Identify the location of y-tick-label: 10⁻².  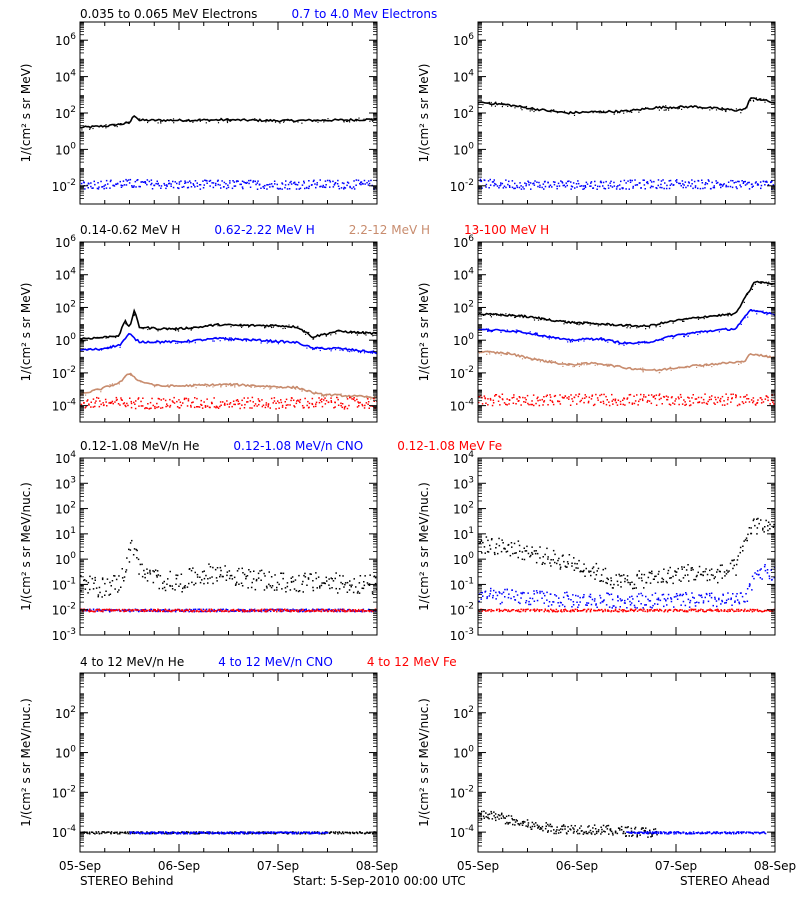
(462, 610).